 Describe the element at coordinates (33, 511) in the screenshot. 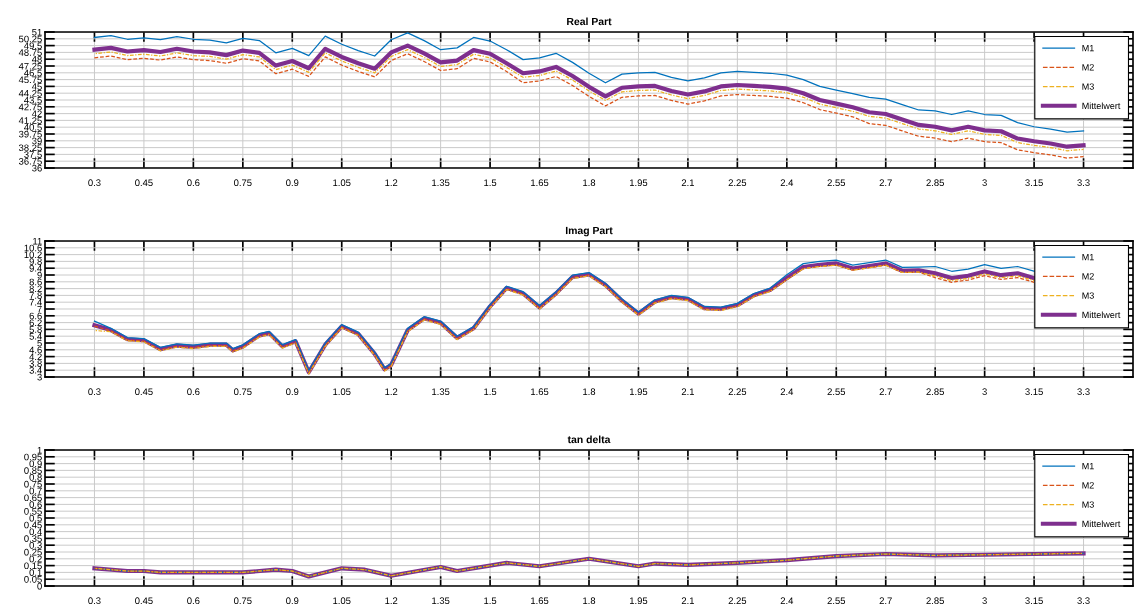

I see `y-tick-label: 0.55` at that location.